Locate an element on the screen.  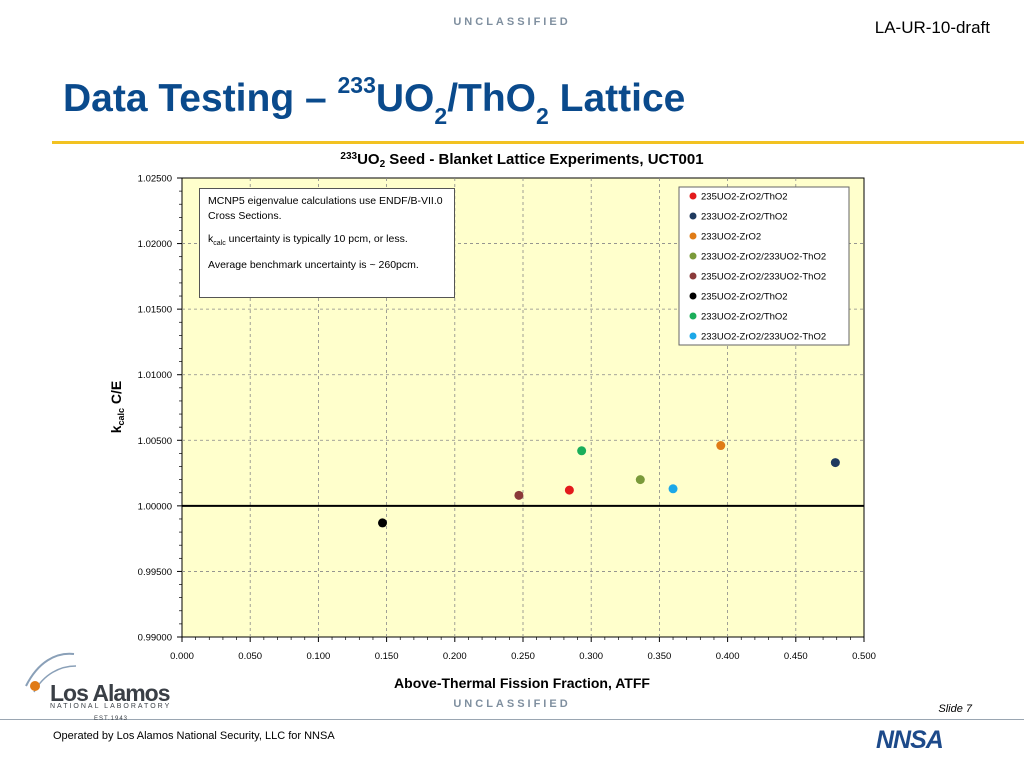
annotation-k: k is located at coordinates (211, 239).